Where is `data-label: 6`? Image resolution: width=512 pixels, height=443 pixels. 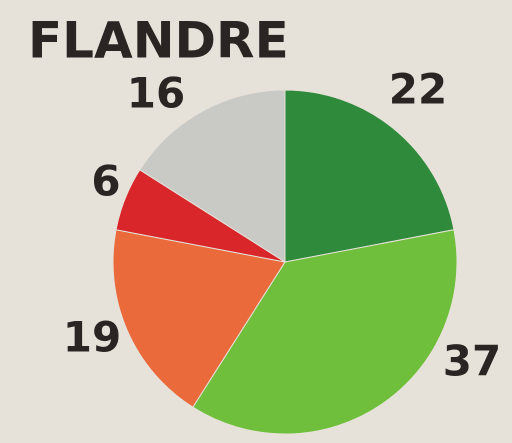
data-label: 6 is located at coordinates (105, 181).